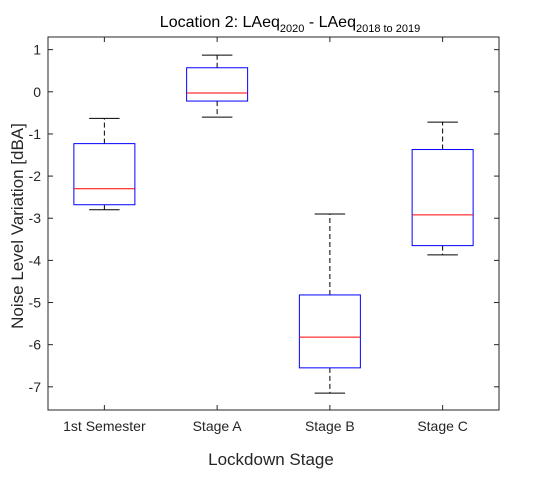 The width and height of the screenshot is (550, 480). I want to click on box-1st-semester, so click(104, 164).